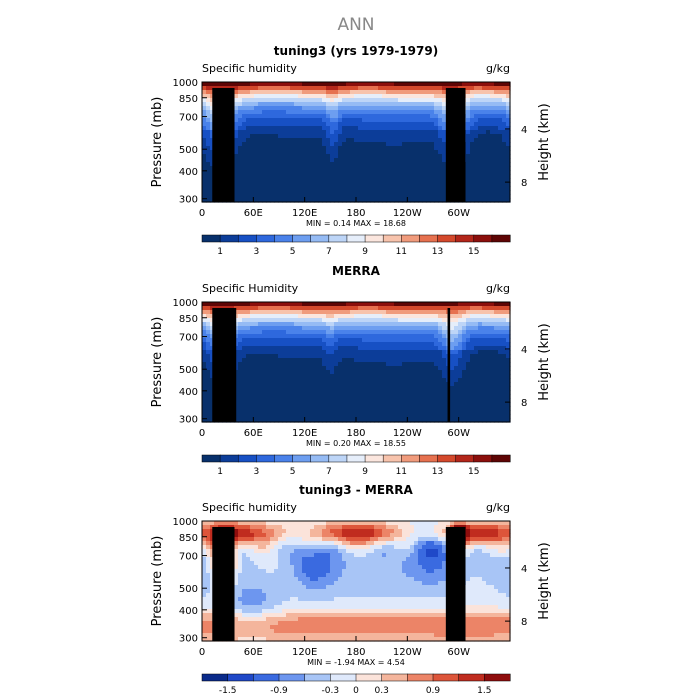 Image resolution: width=700 pixels, height=700 pixels. I want to click on x-tick-label: 120W, so click(407, 213).